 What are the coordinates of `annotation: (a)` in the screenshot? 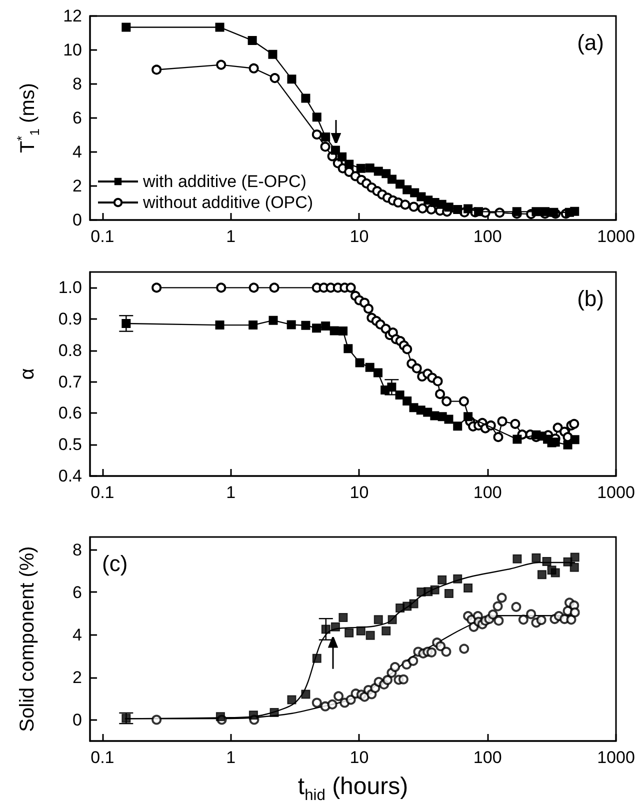 It's located at (590, 43).